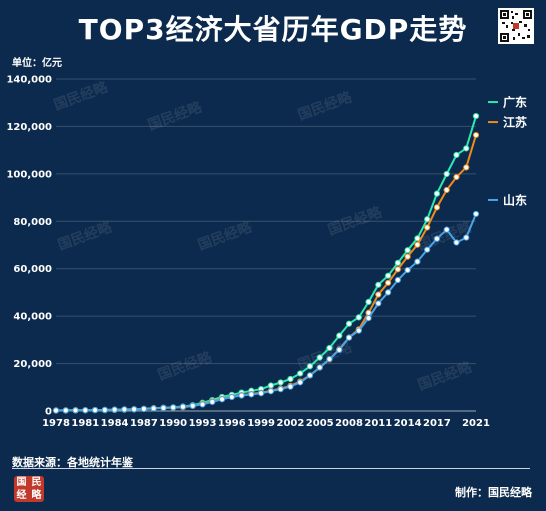  Describe the element at coordinates (115, 423) in the screenshot. I see `x-tick-label: 1984` at that location.